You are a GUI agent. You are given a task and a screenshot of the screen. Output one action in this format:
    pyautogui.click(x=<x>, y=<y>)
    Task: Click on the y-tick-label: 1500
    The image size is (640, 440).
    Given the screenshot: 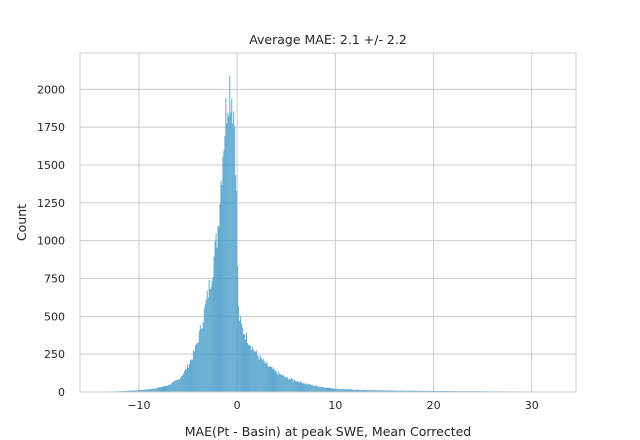 What is the action you would take?
    pyautogui.click(x=51, y=165)
    